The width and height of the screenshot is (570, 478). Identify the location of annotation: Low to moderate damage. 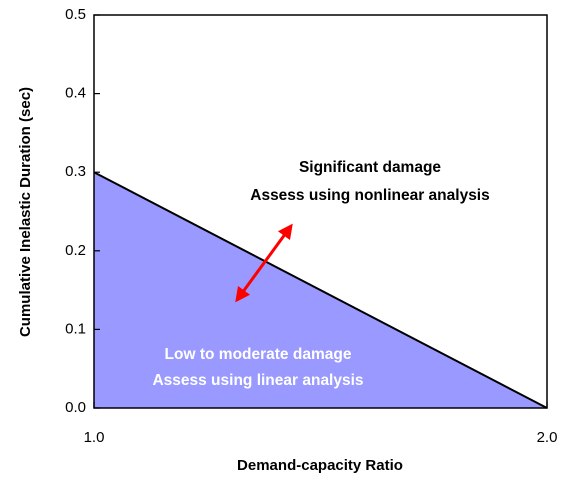
(258, 354).